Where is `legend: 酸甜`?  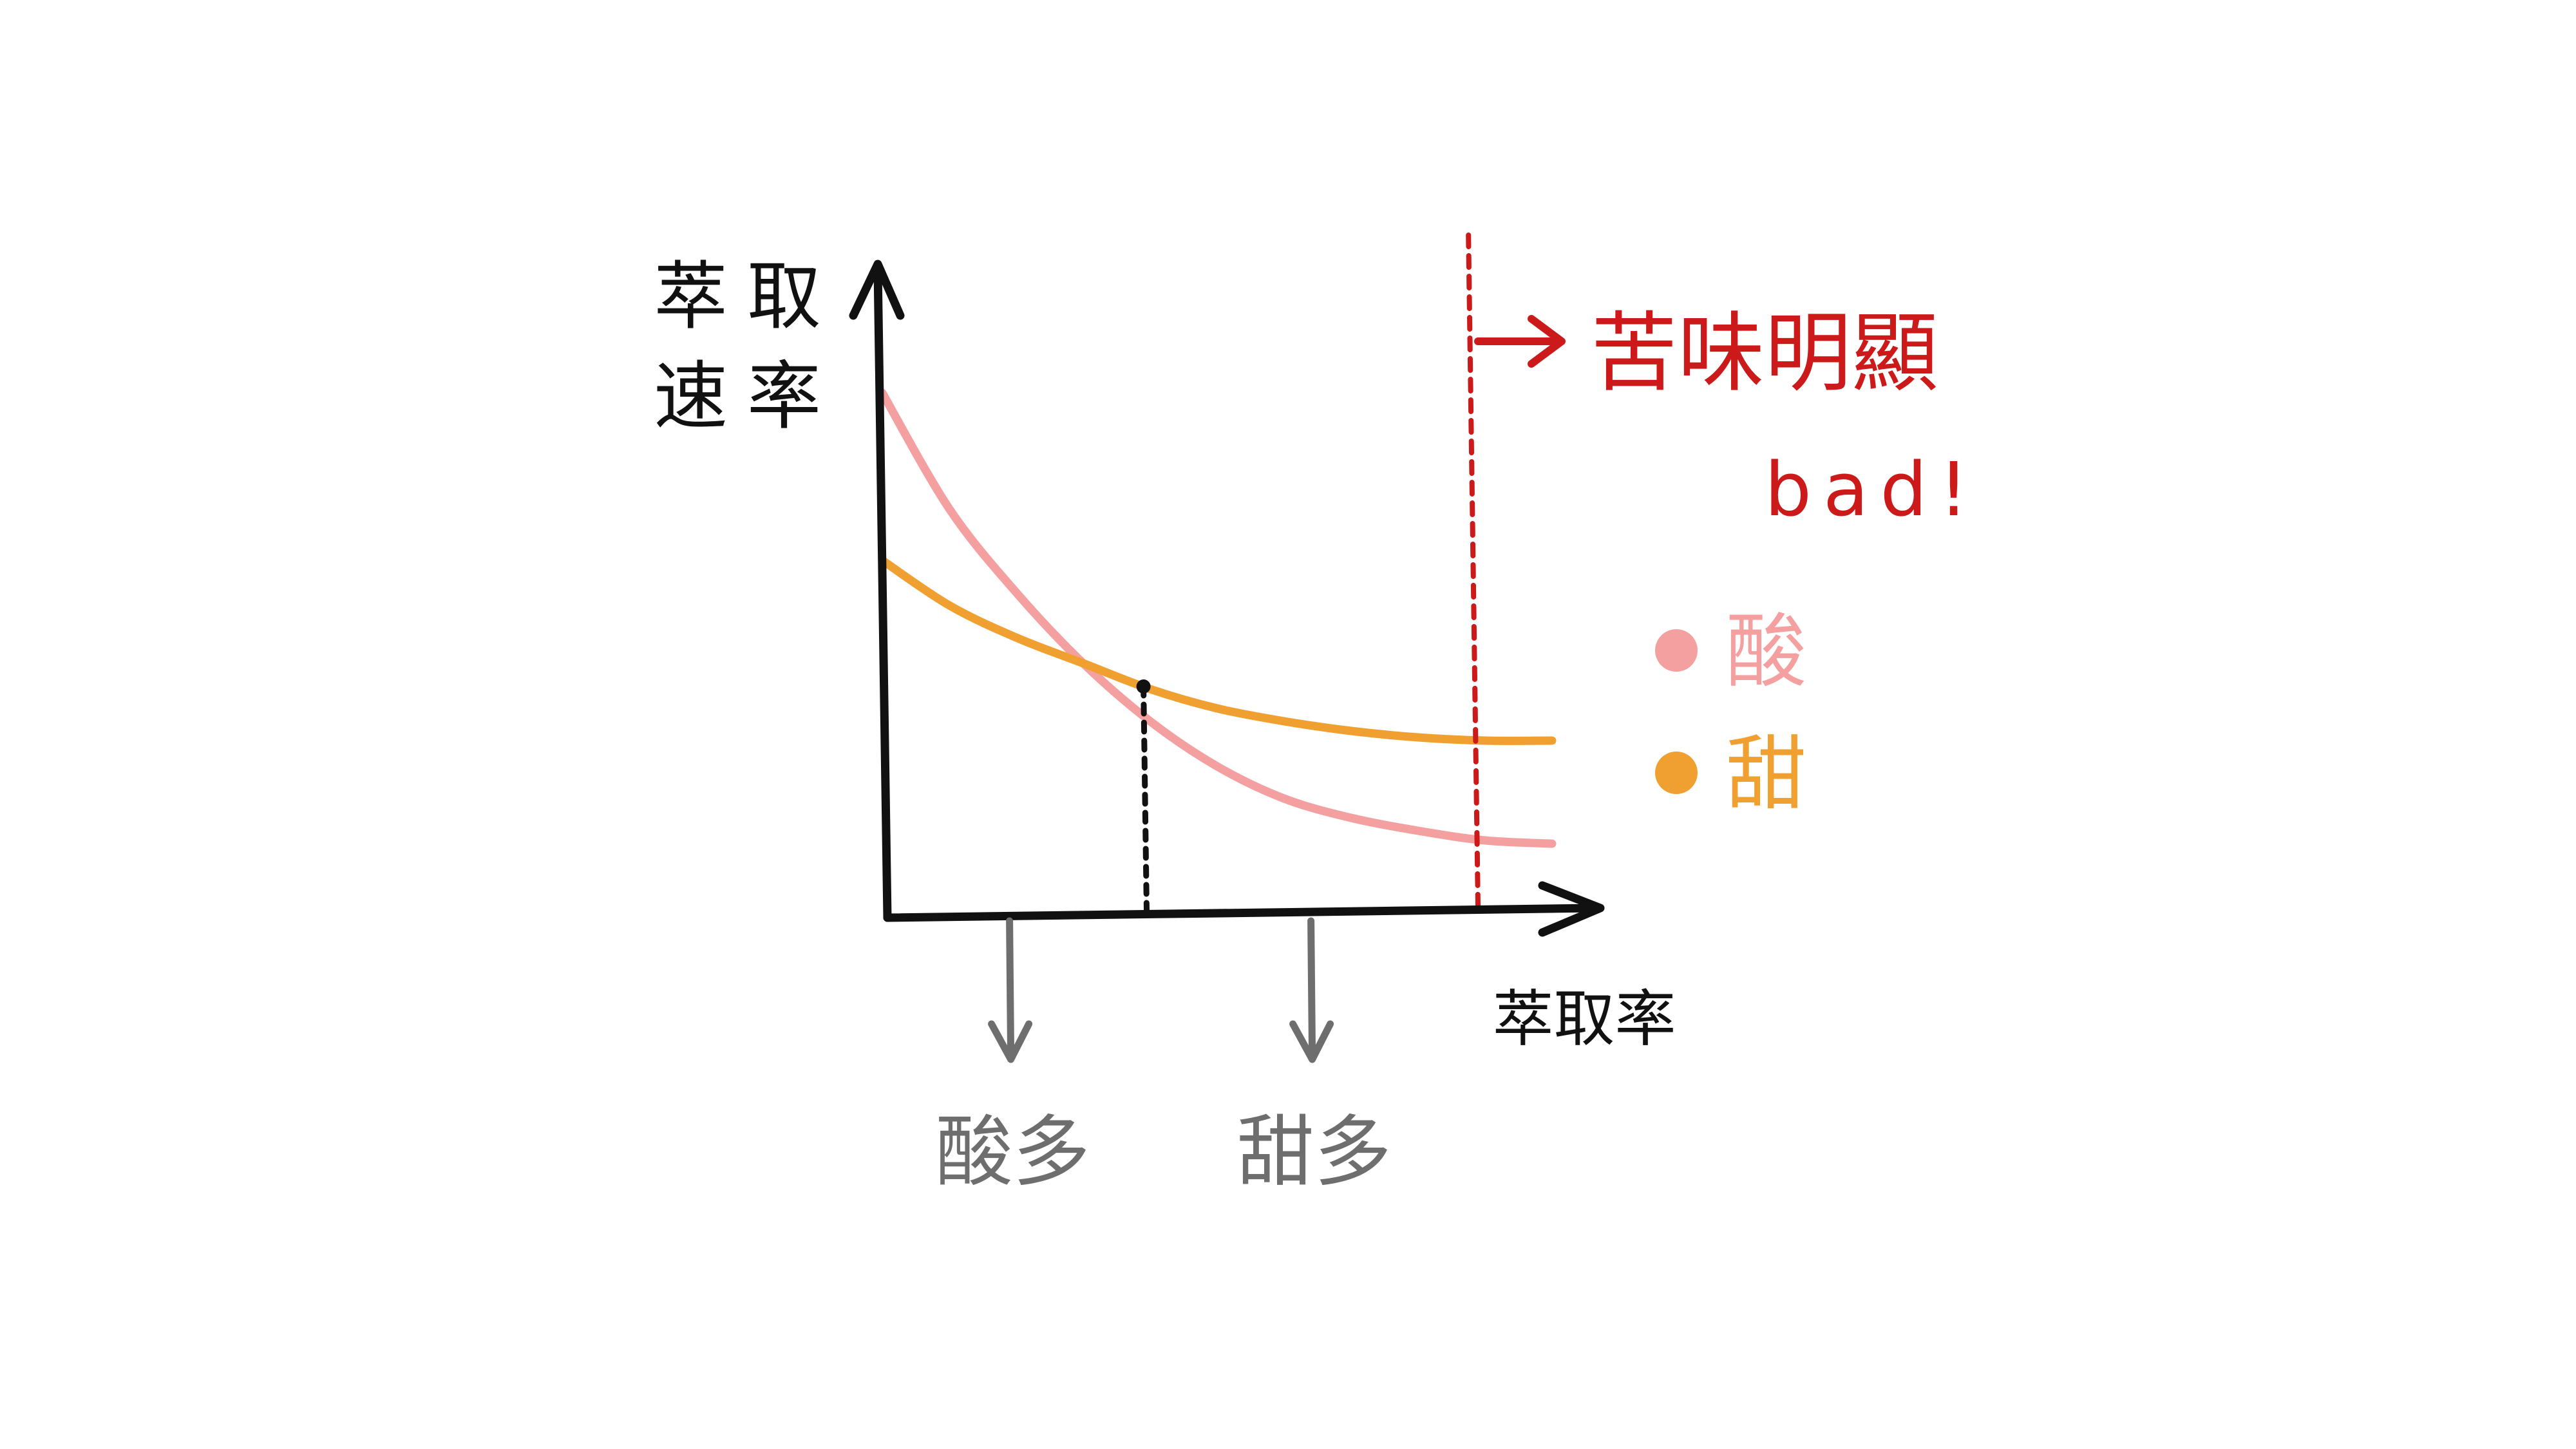 legend: 酸甜 is located at coordinates (1731, 713).